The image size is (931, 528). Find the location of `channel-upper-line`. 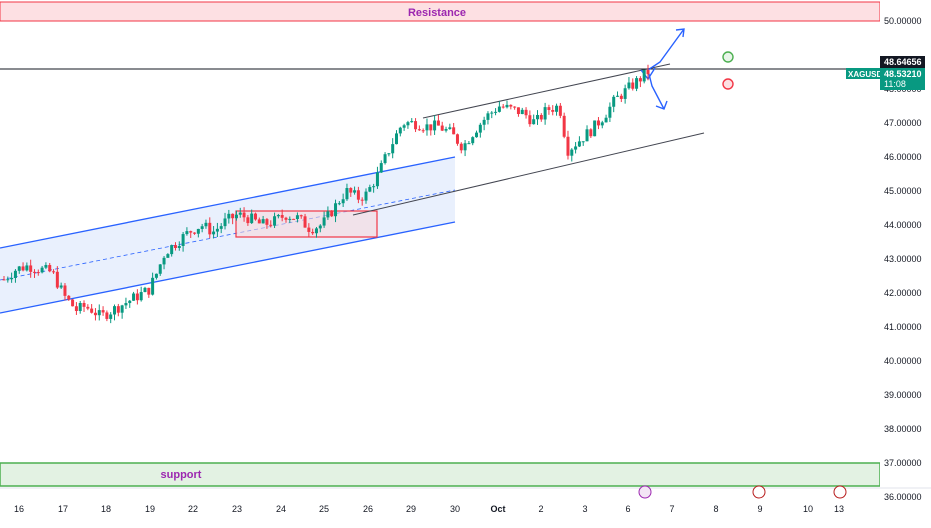

channel-upper-line is located at coordinates (228, 202).